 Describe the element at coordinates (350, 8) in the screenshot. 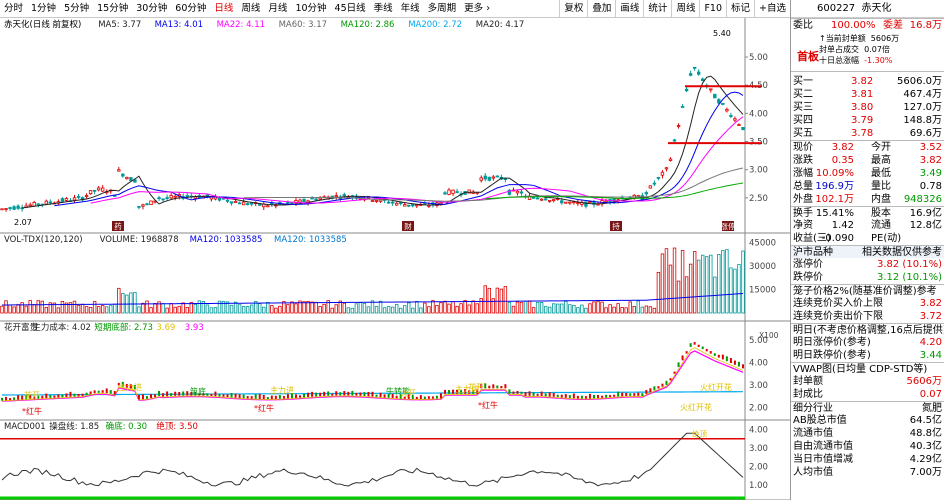

I see `period-tab-10: 45日线` at that location.